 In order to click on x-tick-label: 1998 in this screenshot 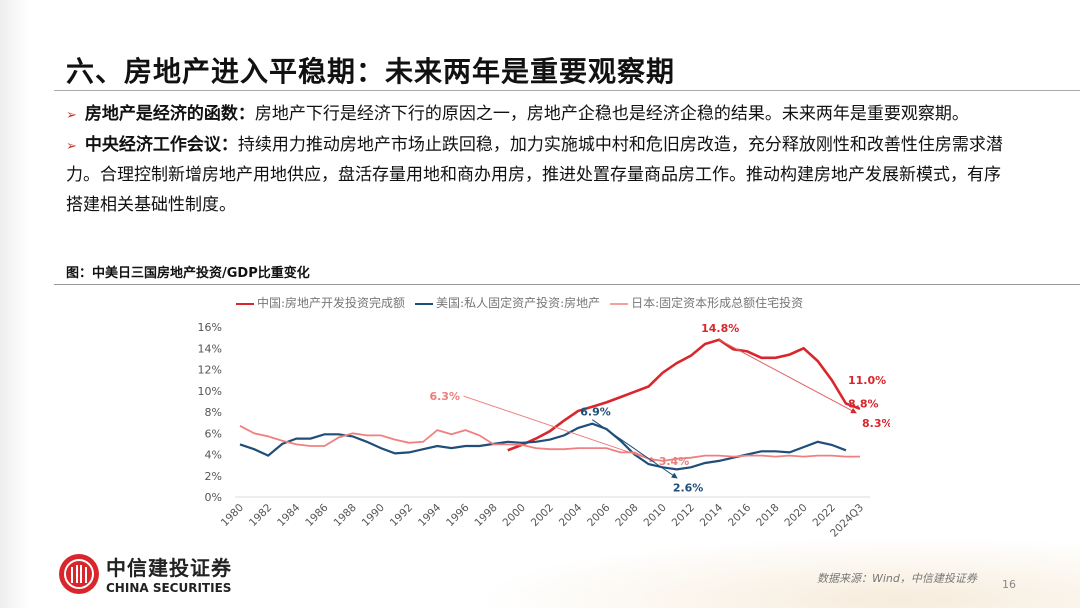, I will do `click(485, 515)`.